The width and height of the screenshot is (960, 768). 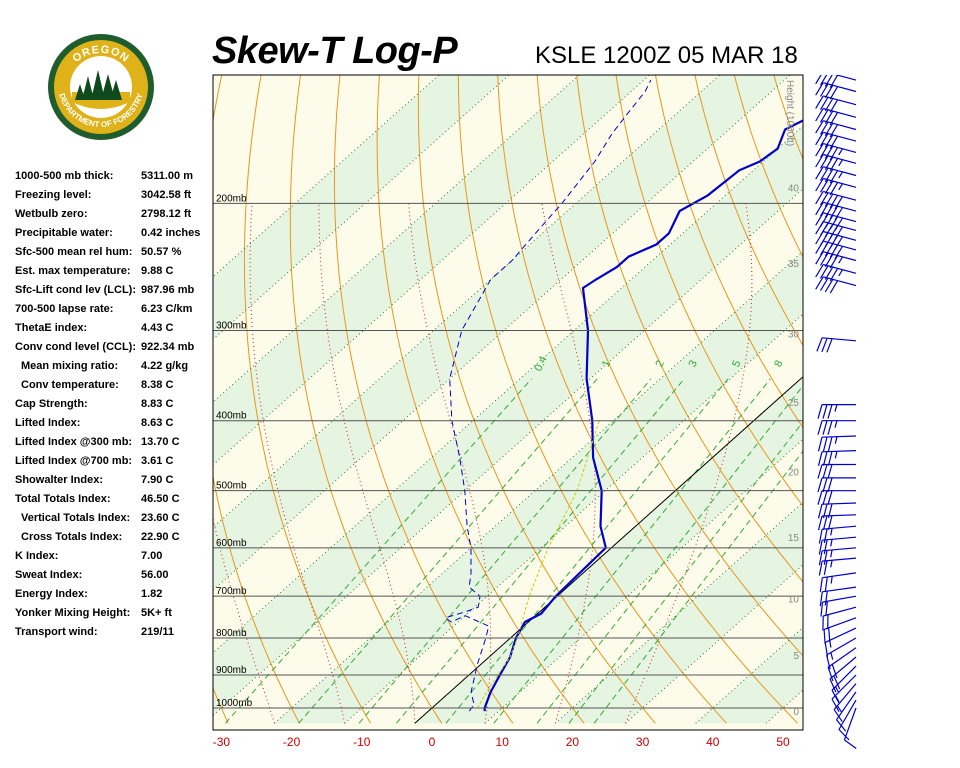 I want to click on stat-value: 50.57 %, so click(x=161, y=252).